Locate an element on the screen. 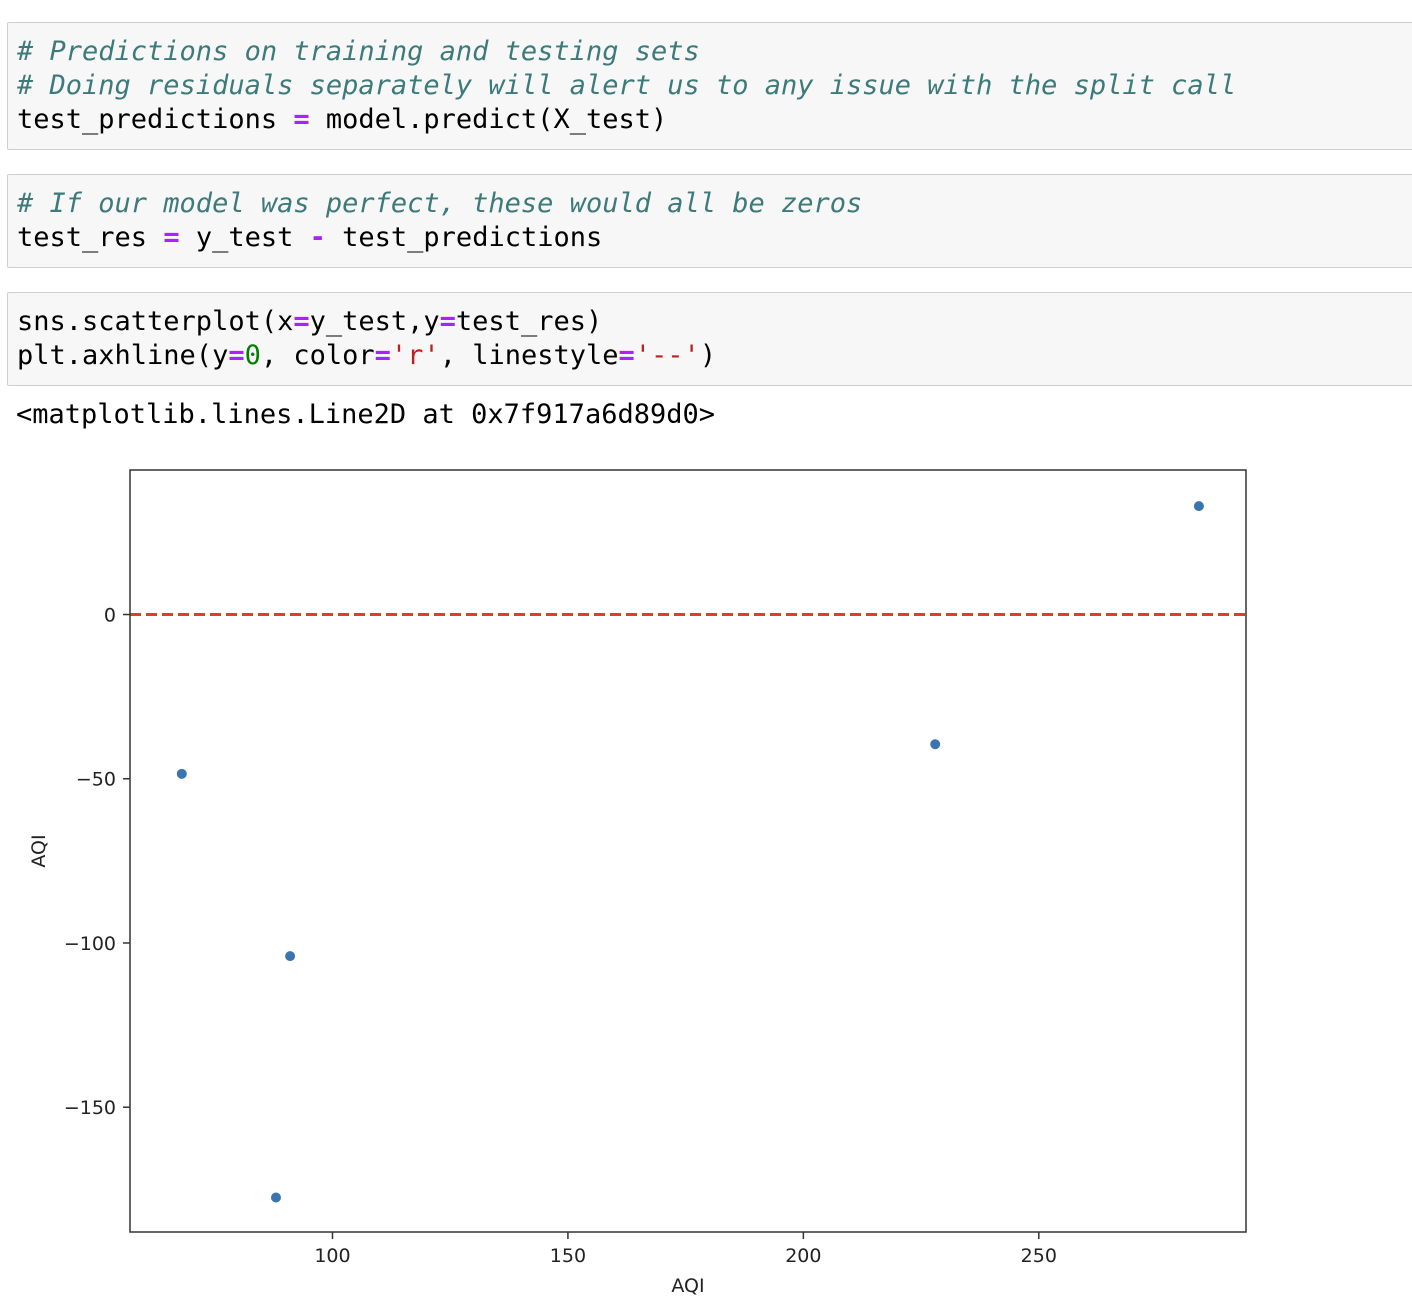 The width and height of the screenshot is (1412, 1310). code-token: sns.scatterplot(x is located at coordinates (155, 321).